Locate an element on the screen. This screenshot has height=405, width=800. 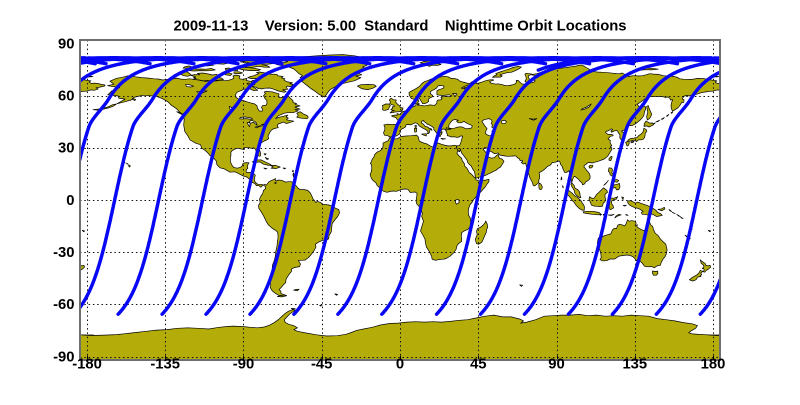
svg-text: 45 is located at coordinates (478, 365).